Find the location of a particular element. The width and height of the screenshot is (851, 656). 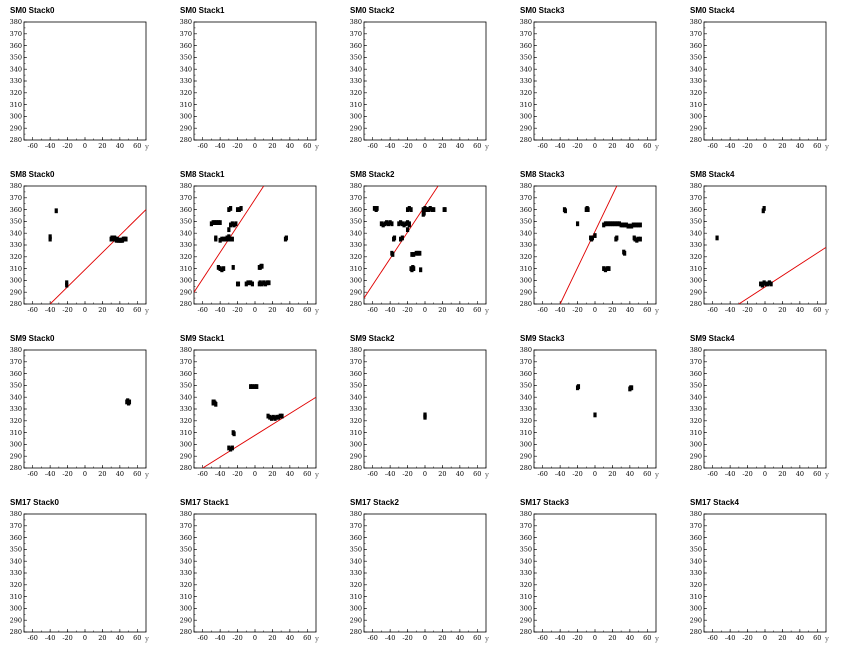

panel-title: SM8 Stack4 is located at coordinates (712, 174).